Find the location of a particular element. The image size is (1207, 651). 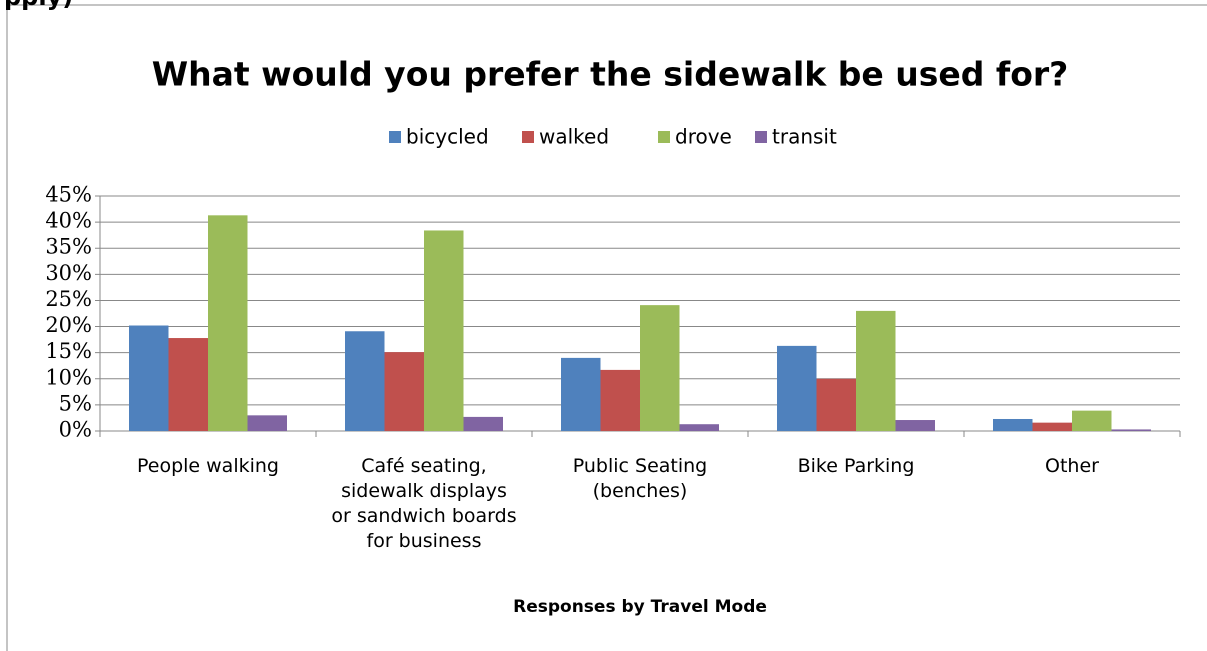

y-tick-label: 10% is located at coordinates (68, 377).